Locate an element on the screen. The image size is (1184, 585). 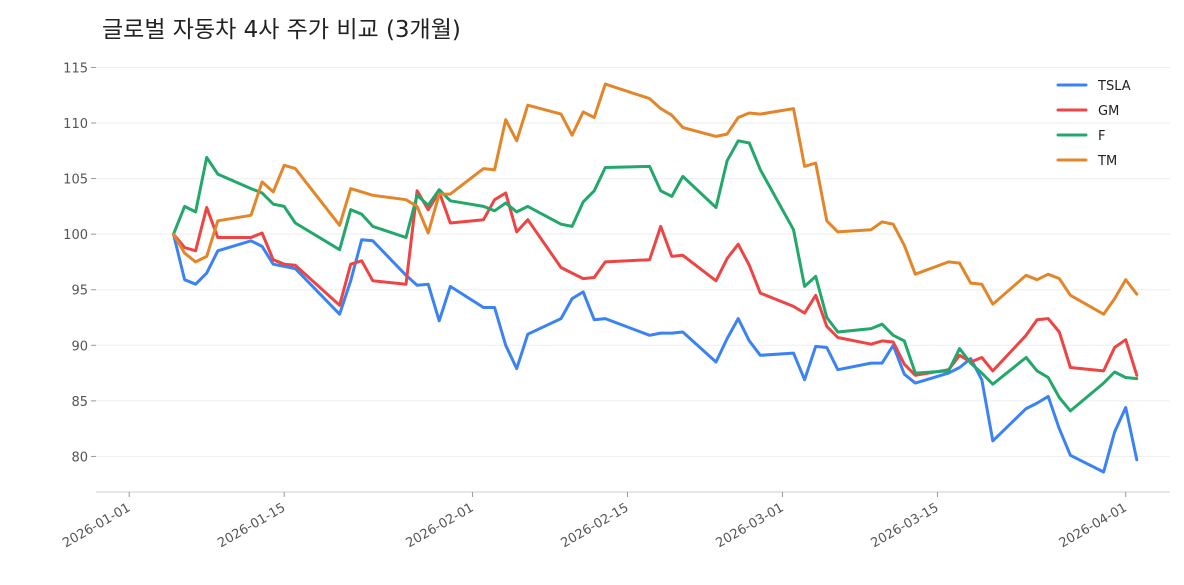
y-tick-label: 85 is located at coordinates (79, 402).